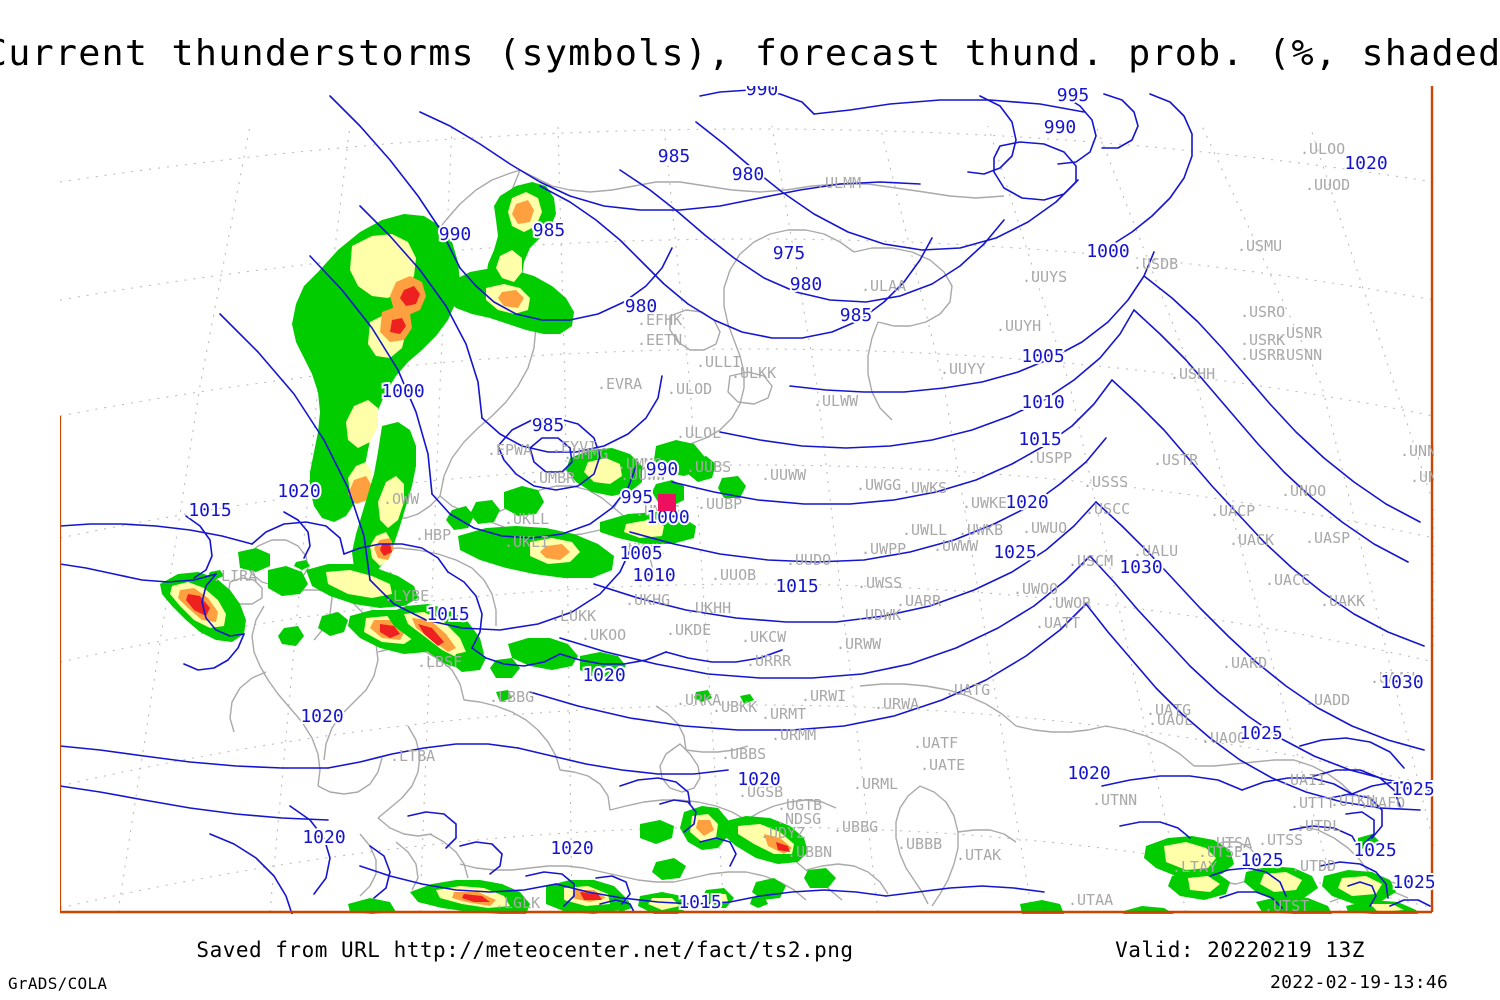 The width and height of the screenshot is (1500, 1000). What do you see at coordinates (708, 467) in the screenshot?
I see `station-label: .UUBS` at bounding box center [708, 467].